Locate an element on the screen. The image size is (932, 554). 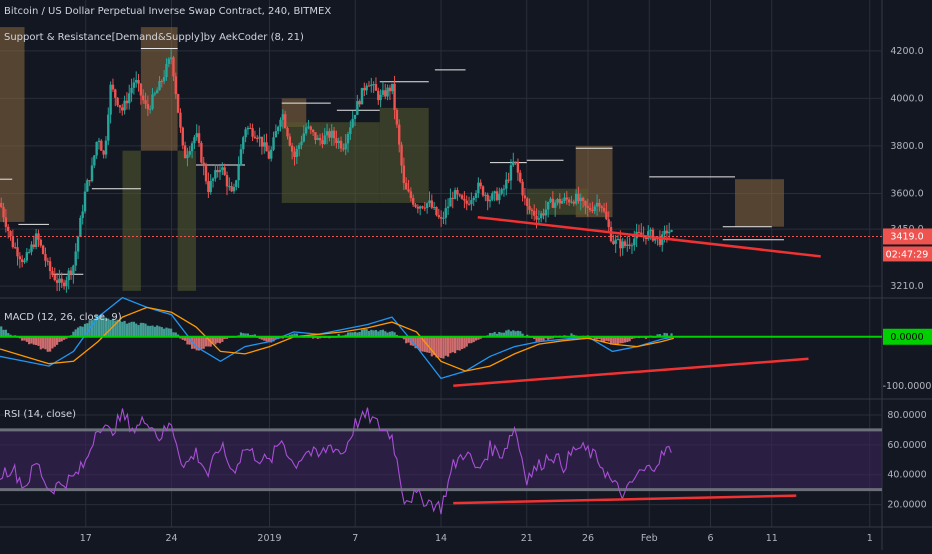
countdown-tag is located at coordinates (907, 254).